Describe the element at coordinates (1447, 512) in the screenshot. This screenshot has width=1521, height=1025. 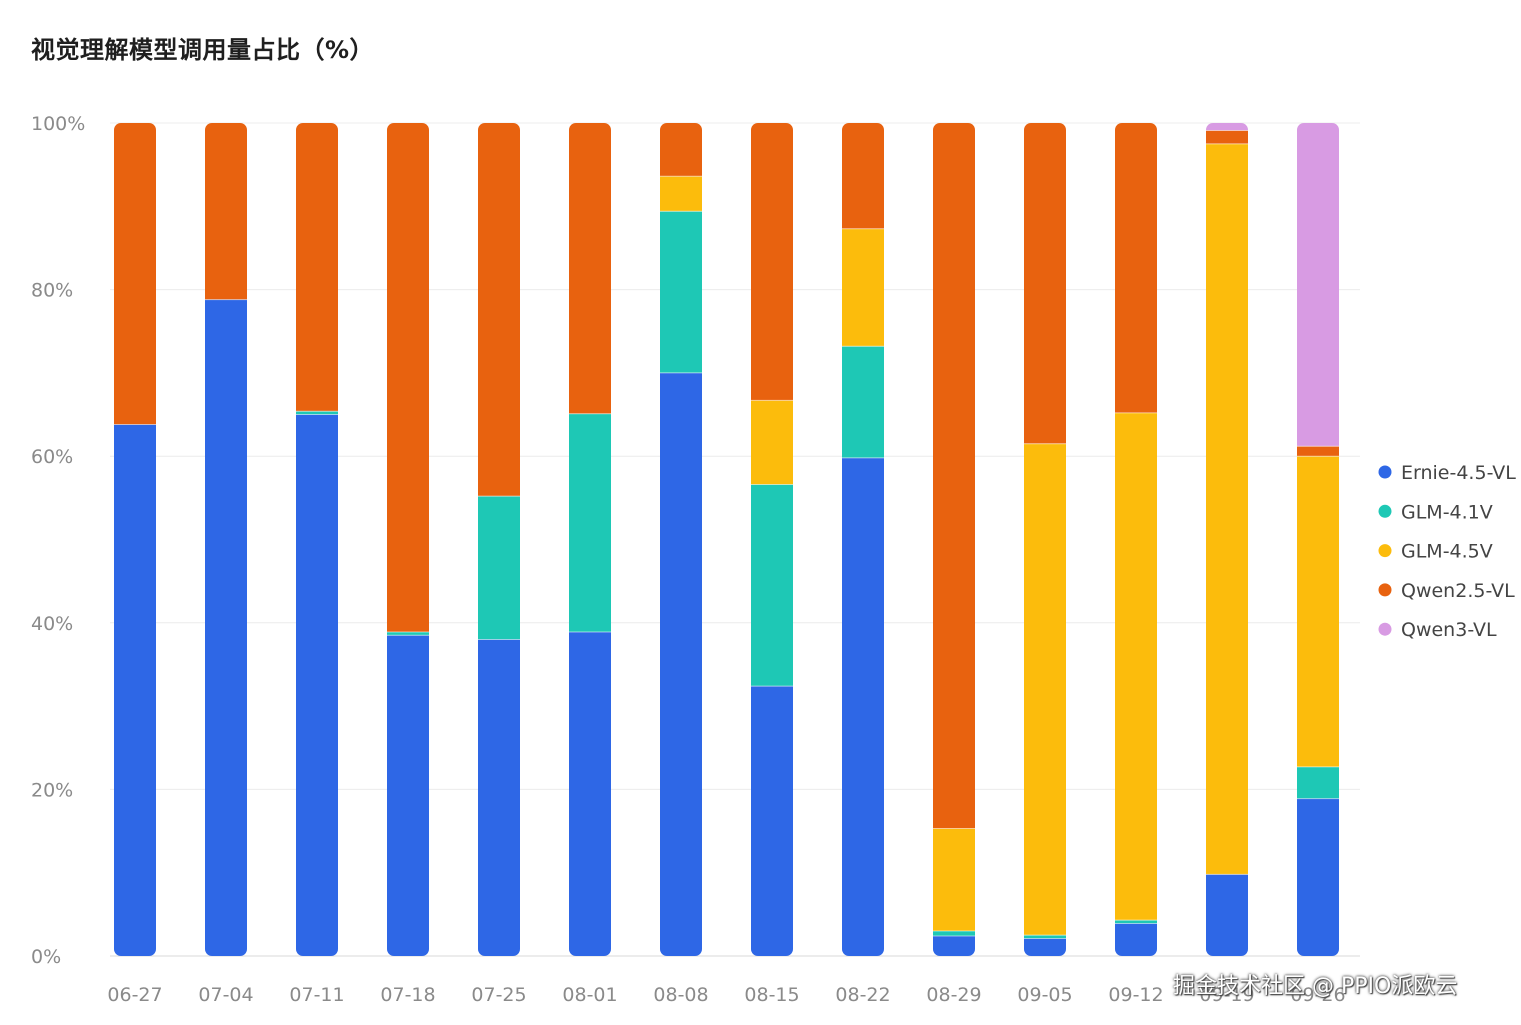
I see `legend-label: GLM-4.1V` at that location.